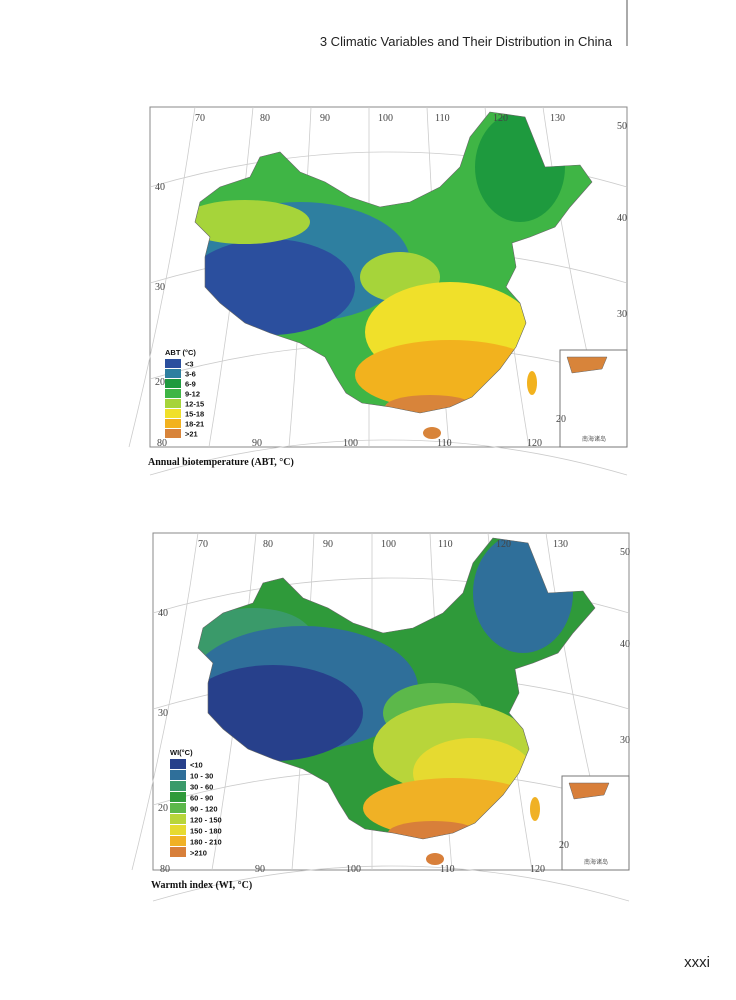  Describe the element at coordinates (194, 414) in the screenshot. I see `legend-label: 15-18` at that location.